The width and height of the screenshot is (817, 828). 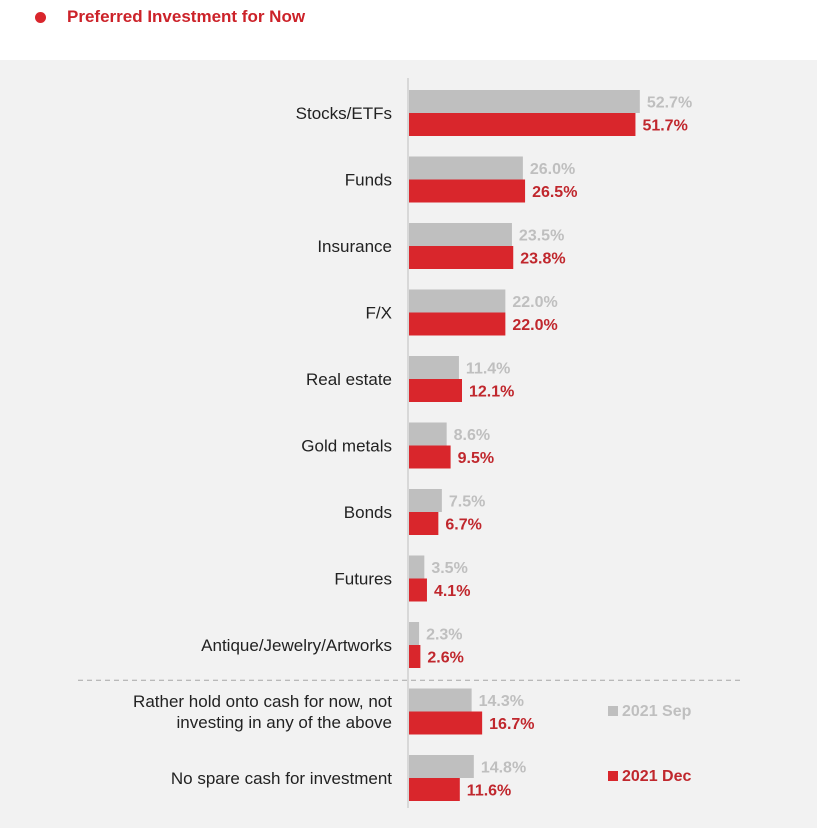 What do you see at coordinates (444, 635) in the screenshot?
I see `data-label: 2.3%` at bounding box center [444, 635].